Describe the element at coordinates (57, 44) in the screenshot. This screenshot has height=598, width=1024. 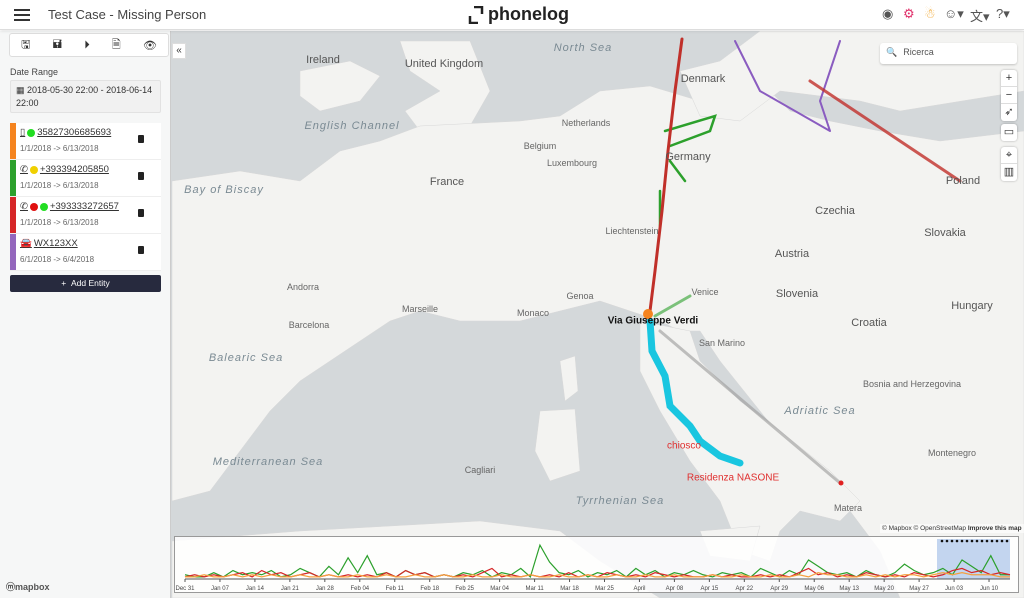
I see `save-icon: 🖬` at that location.